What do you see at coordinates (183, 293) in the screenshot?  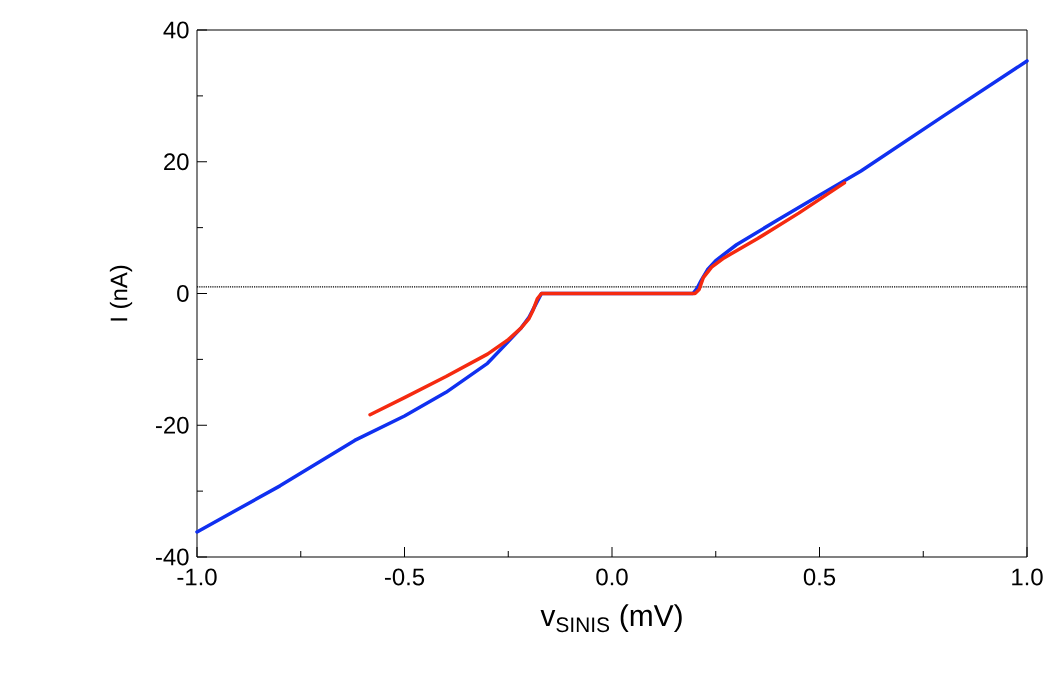 I see `y-tick-label: 0` at bounding box center [183, 293].